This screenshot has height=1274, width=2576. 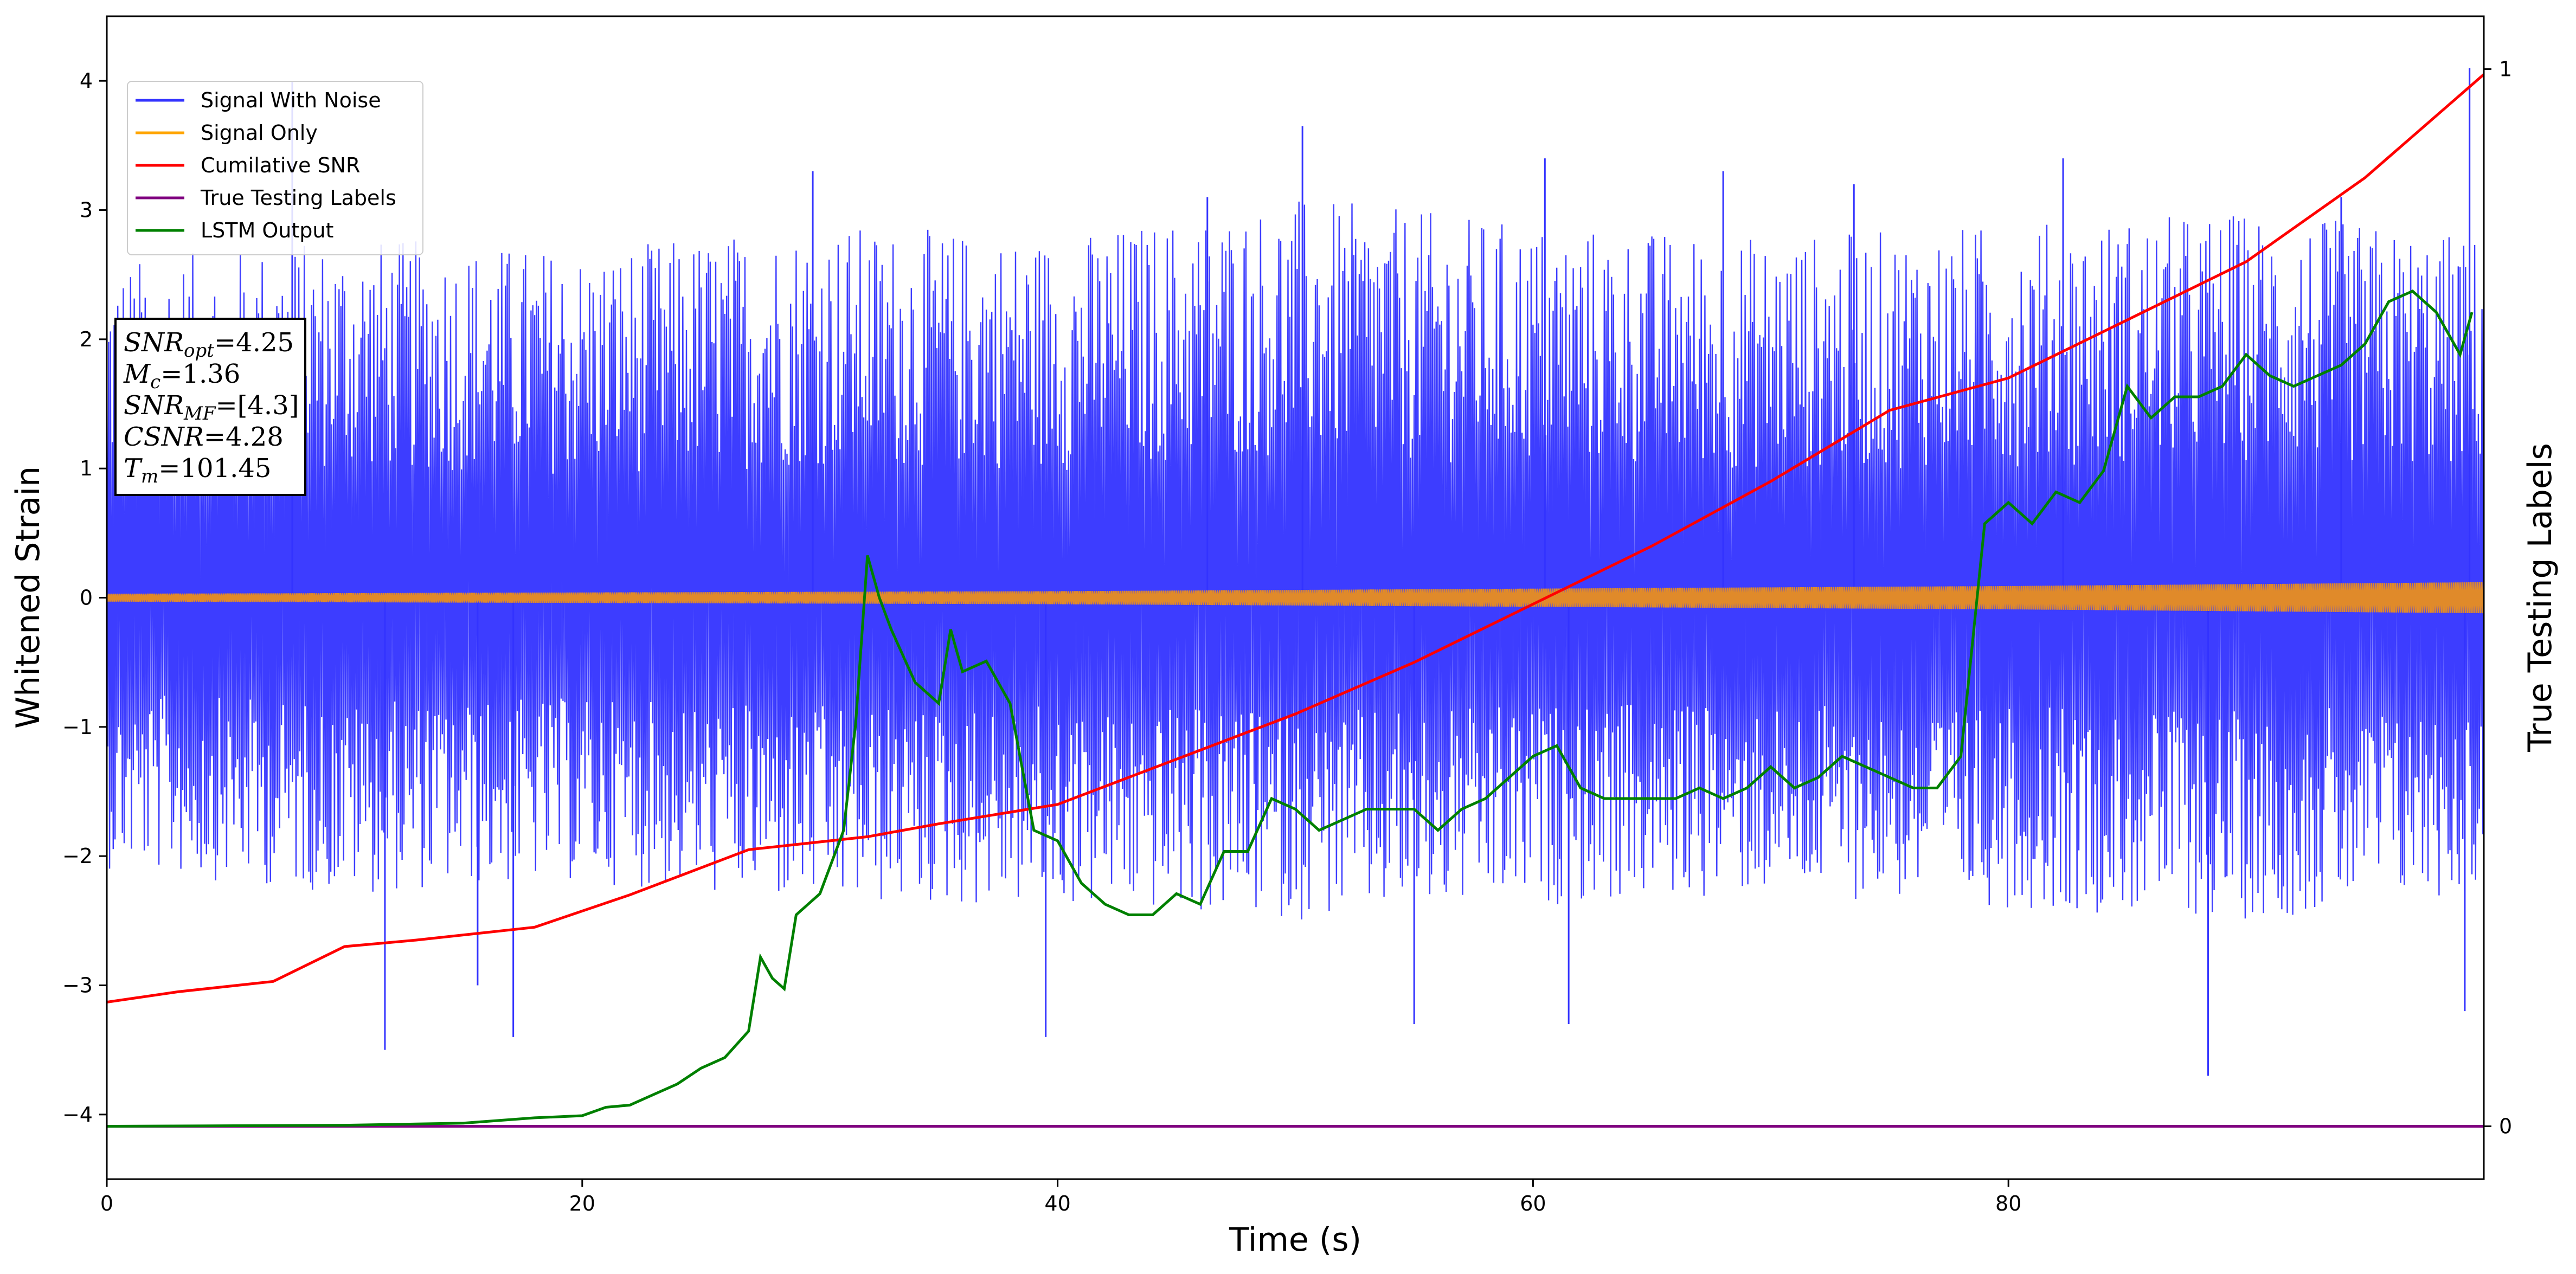 I want to click on y-tick-label-3: 3, so click(x=86, y=210).